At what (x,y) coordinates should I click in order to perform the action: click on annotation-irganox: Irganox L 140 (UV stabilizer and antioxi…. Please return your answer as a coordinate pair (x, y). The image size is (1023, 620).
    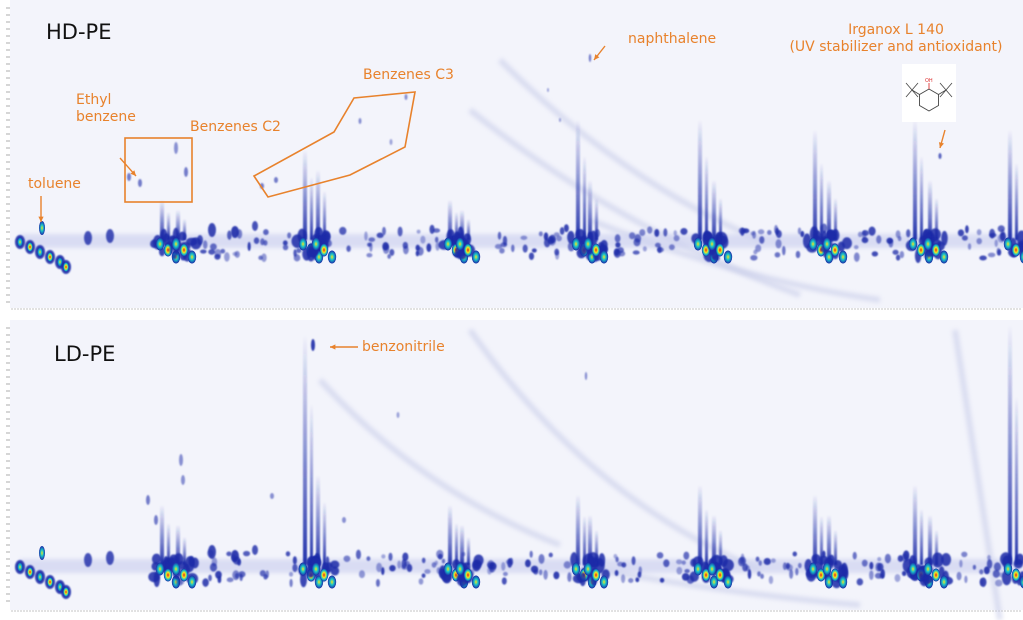
    Looking at the image, I should click on (896, 38).